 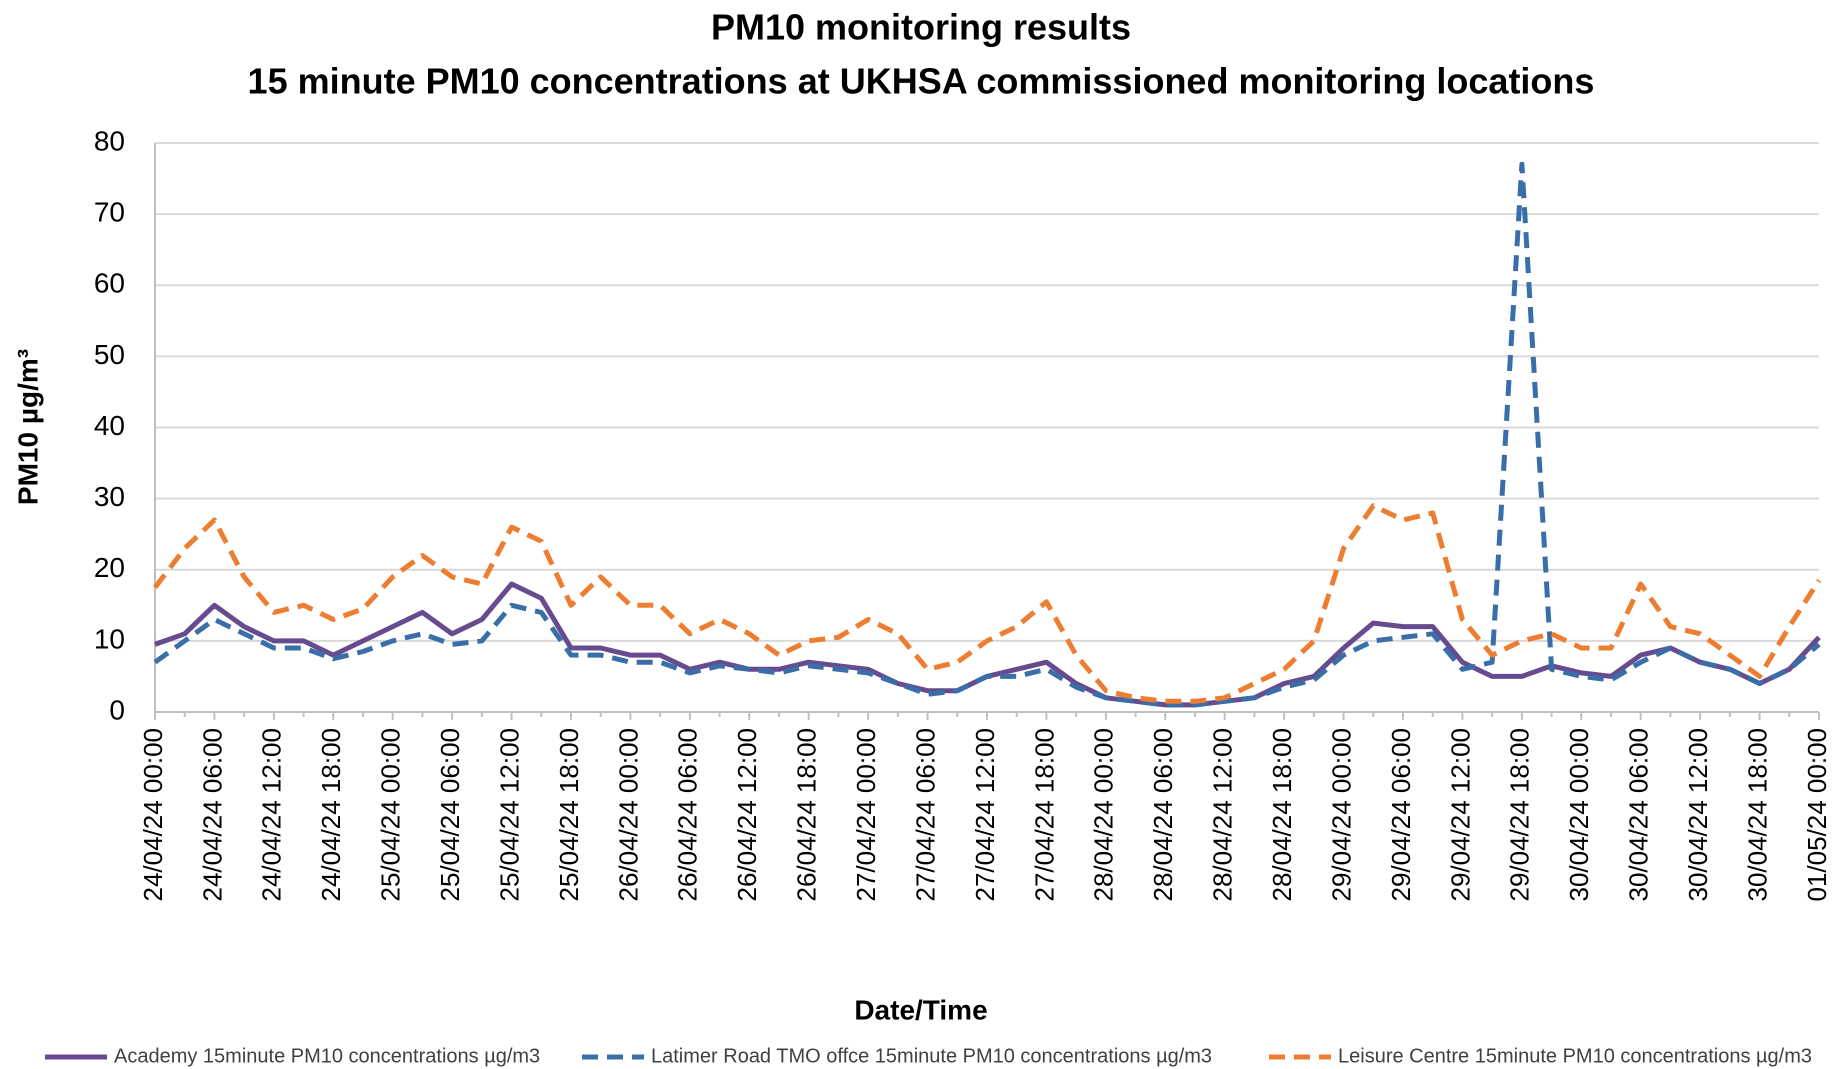 What do you see at coordinates (1639, 815) in the screenshot?
I see `x-tick-label: 30/04/24 06:00` at bounding box center [1639, 815].